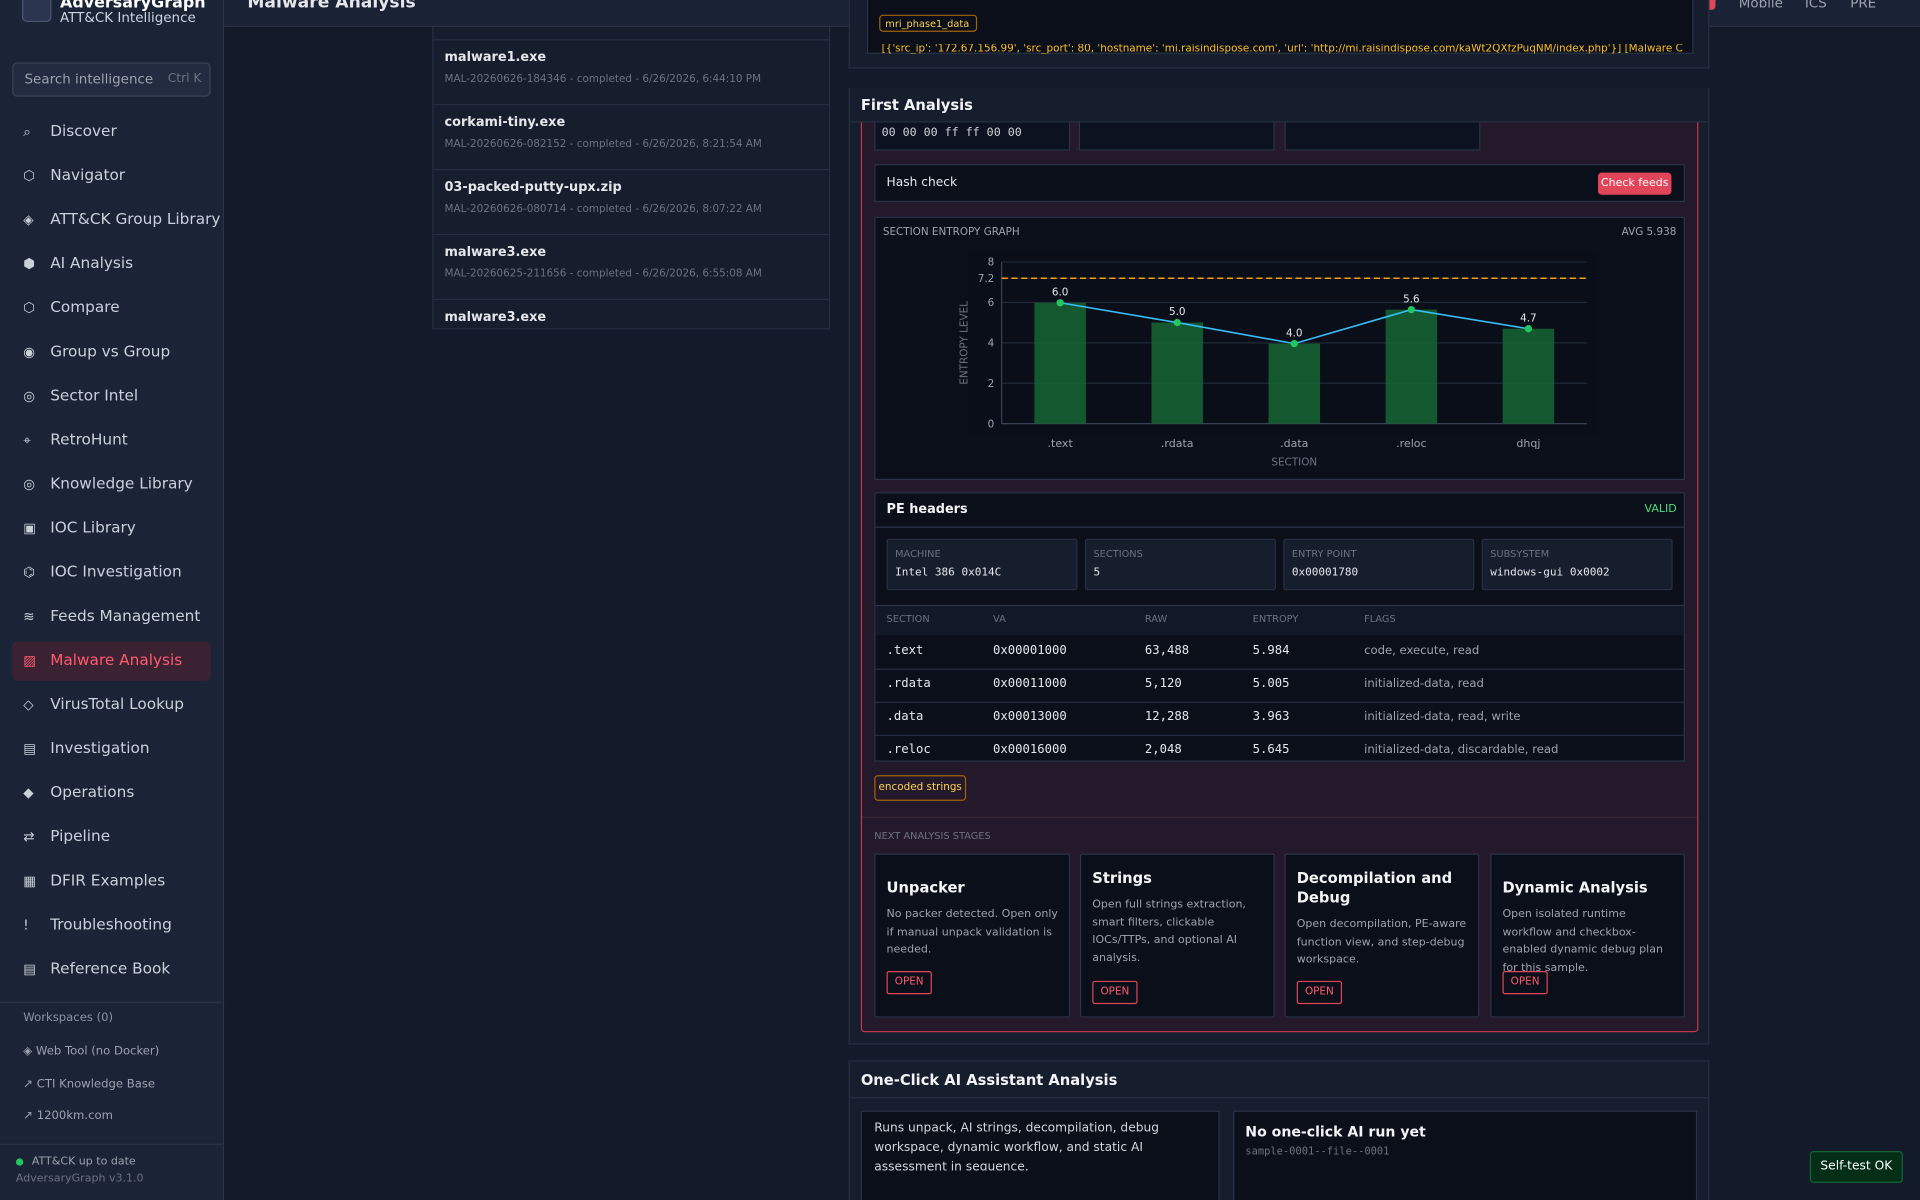 The width and height of the screenshot is (1920, 1200). I want to click on pe-card-value: Intel 386 0x014C, so click(948, 573).